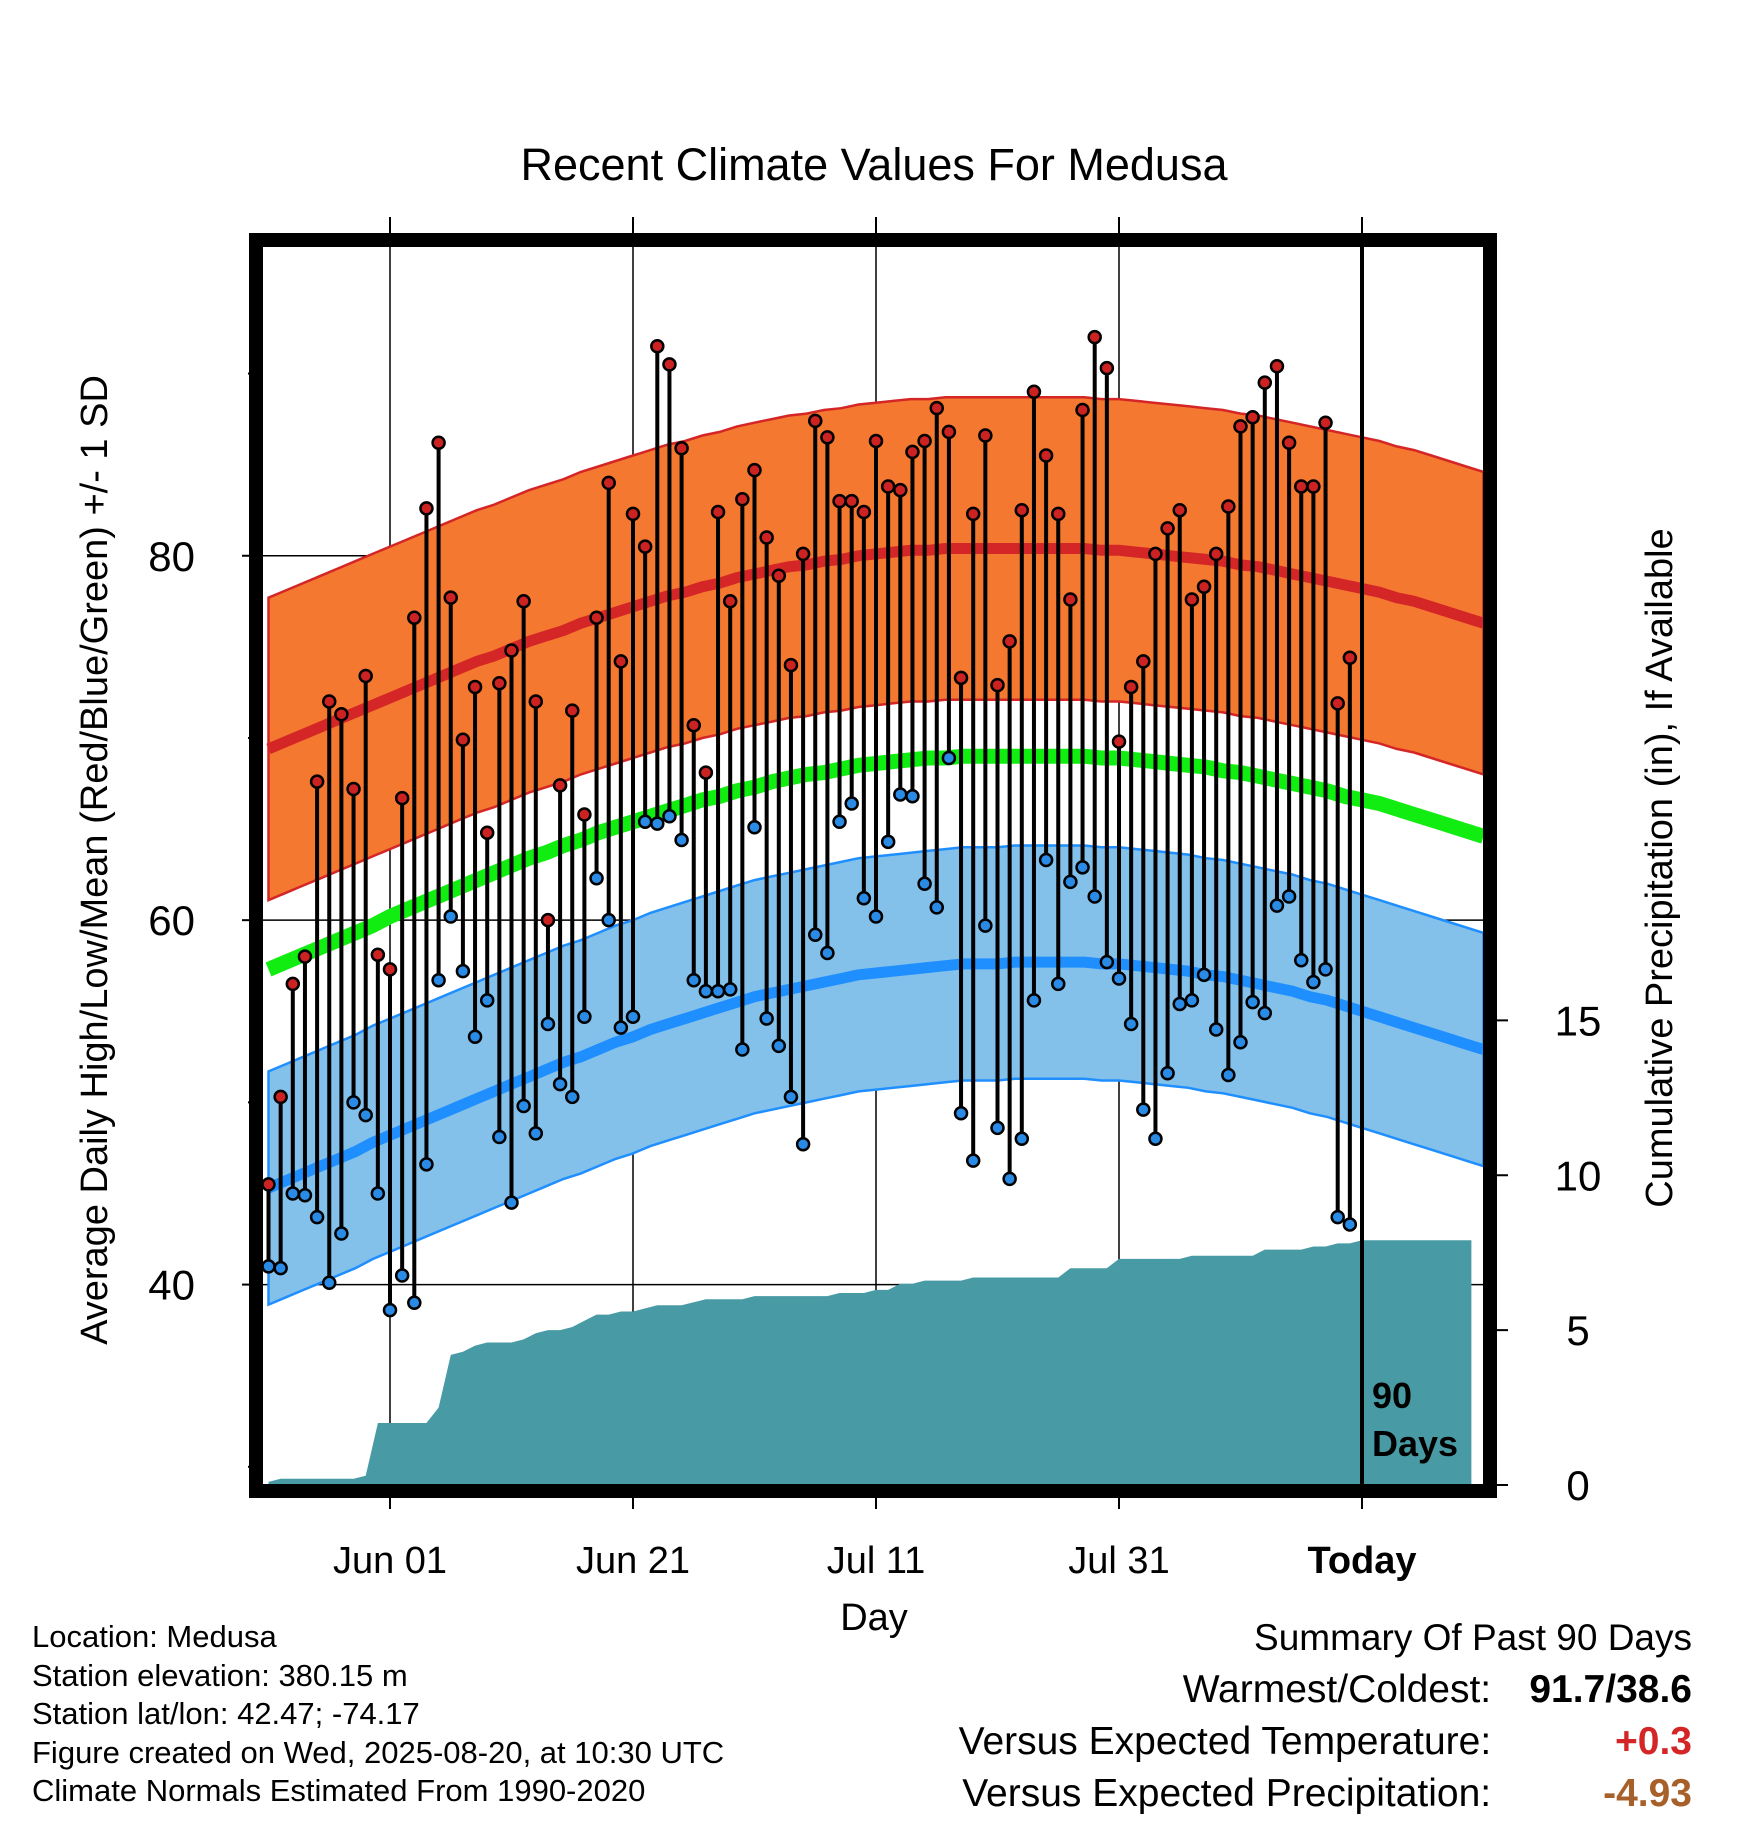  I want to click on location-line: Location: Medusa, so click(154, 1636).